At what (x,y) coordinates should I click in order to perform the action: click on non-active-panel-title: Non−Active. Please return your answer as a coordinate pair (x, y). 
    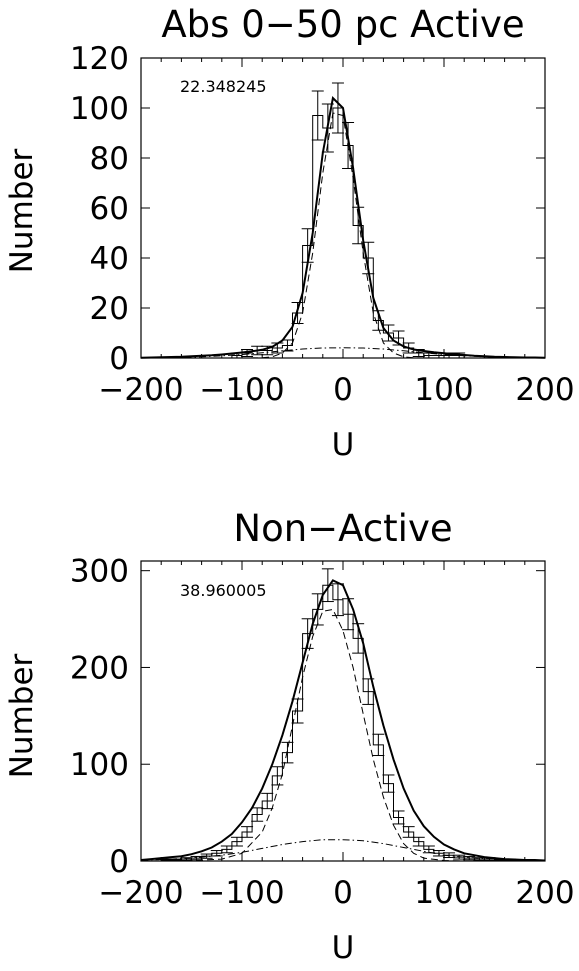
    Looking at the image, I should click on (342, 528).